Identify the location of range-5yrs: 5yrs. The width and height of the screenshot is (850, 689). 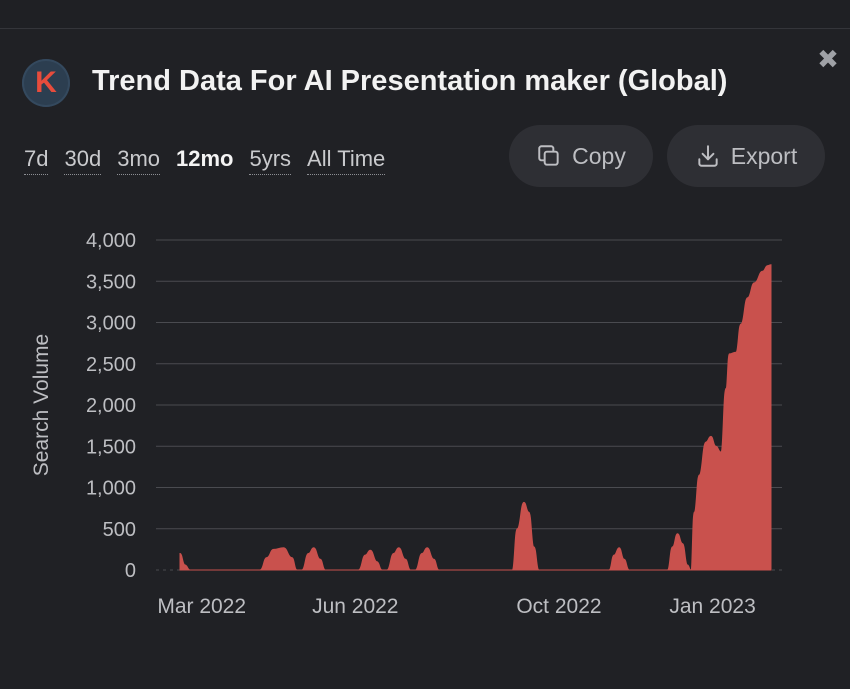
(270, 160).